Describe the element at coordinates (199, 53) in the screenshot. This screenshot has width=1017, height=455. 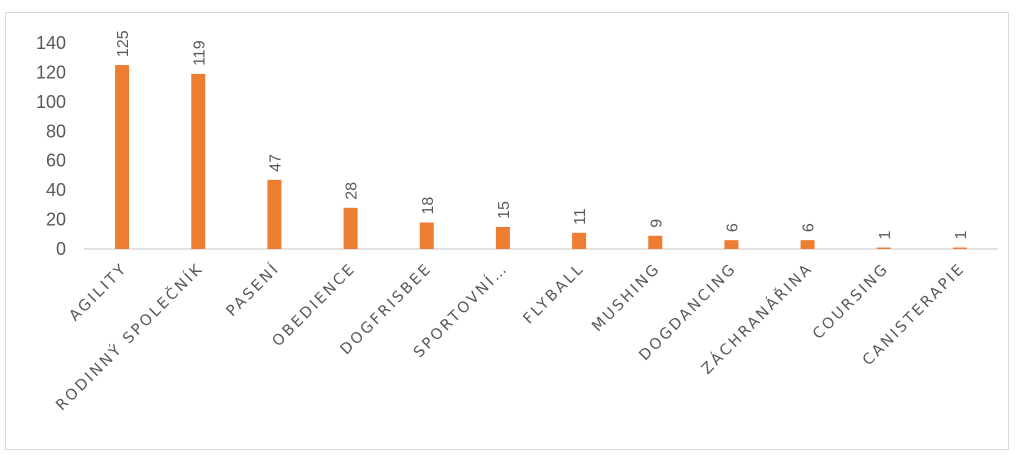
I see `data-label: 119` at that location.